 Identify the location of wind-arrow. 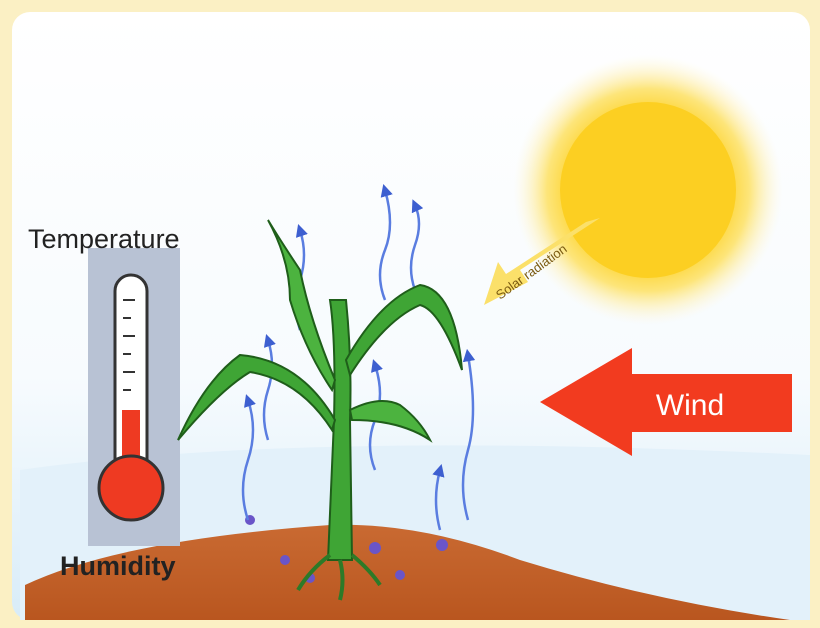
(666, 402).